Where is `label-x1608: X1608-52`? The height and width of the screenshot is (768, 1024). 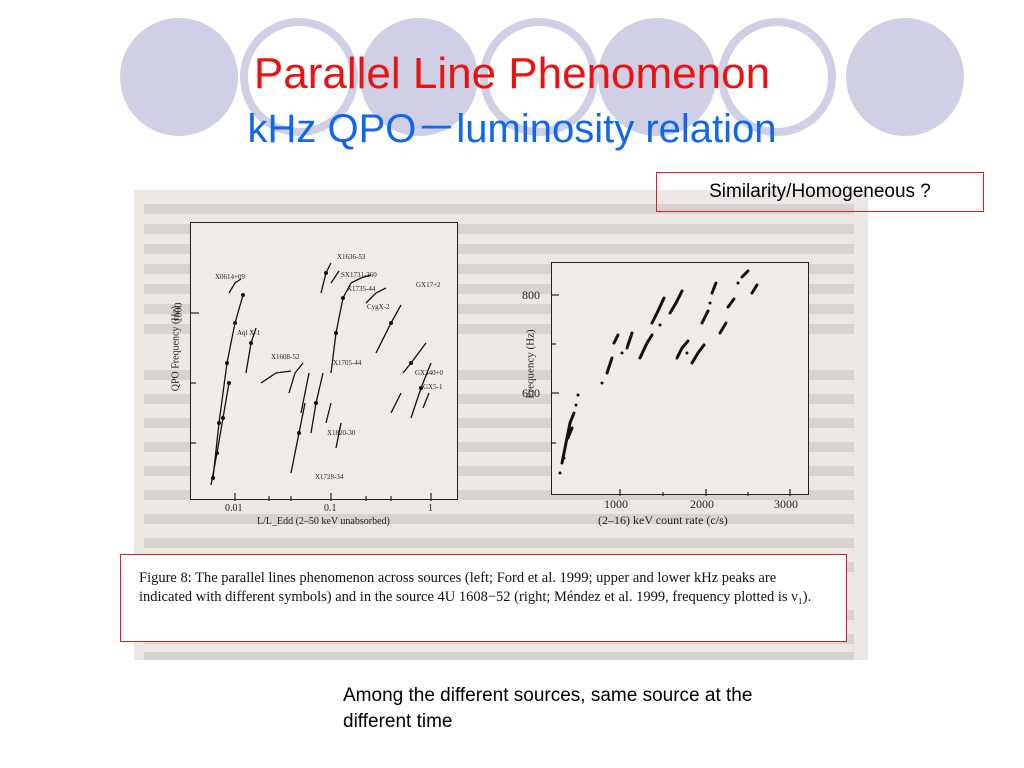
label-x1608: X1608-52 is located at coordinates (285, 357).